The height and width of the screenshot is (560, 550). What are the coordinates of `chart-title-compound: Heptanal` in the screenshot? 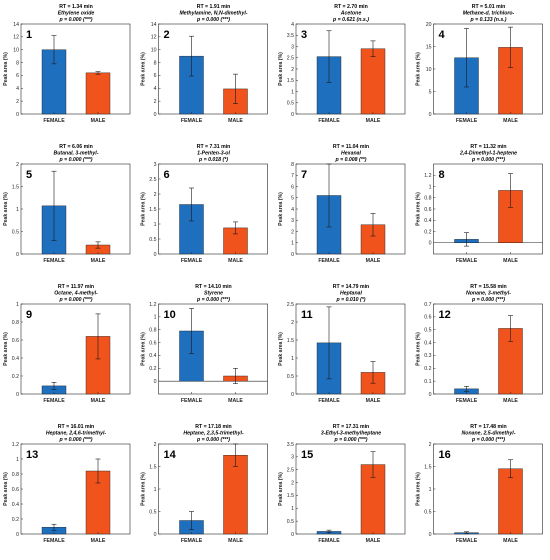 It's located at (351, 294).